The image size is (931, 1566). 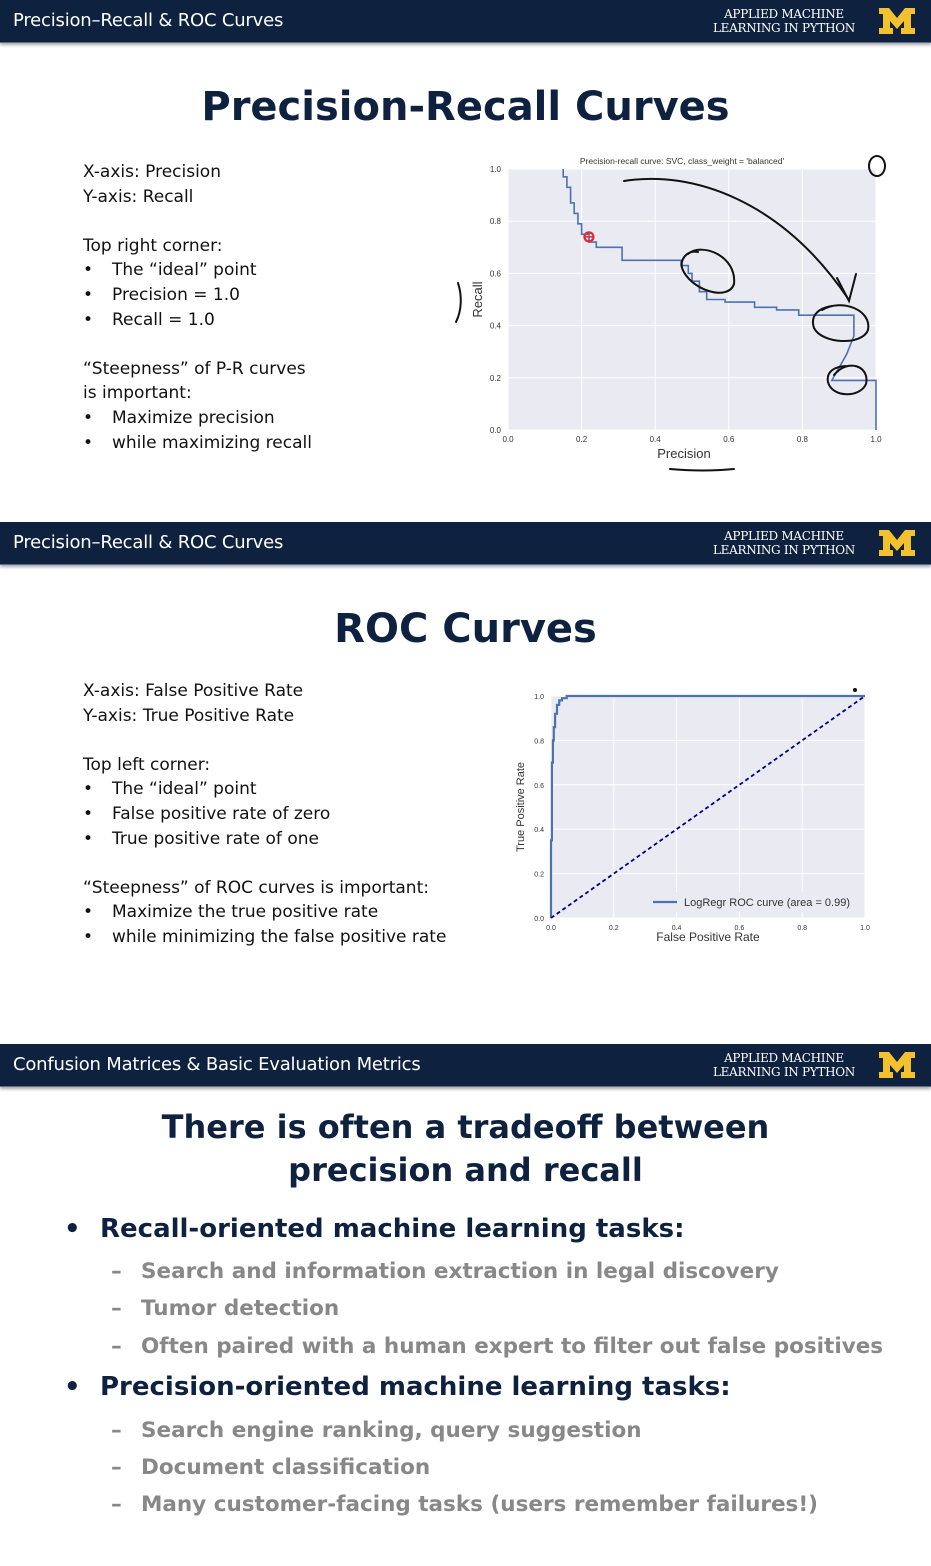 I want to click on x-tick-label: 1.0, so click(x=876, y=439).